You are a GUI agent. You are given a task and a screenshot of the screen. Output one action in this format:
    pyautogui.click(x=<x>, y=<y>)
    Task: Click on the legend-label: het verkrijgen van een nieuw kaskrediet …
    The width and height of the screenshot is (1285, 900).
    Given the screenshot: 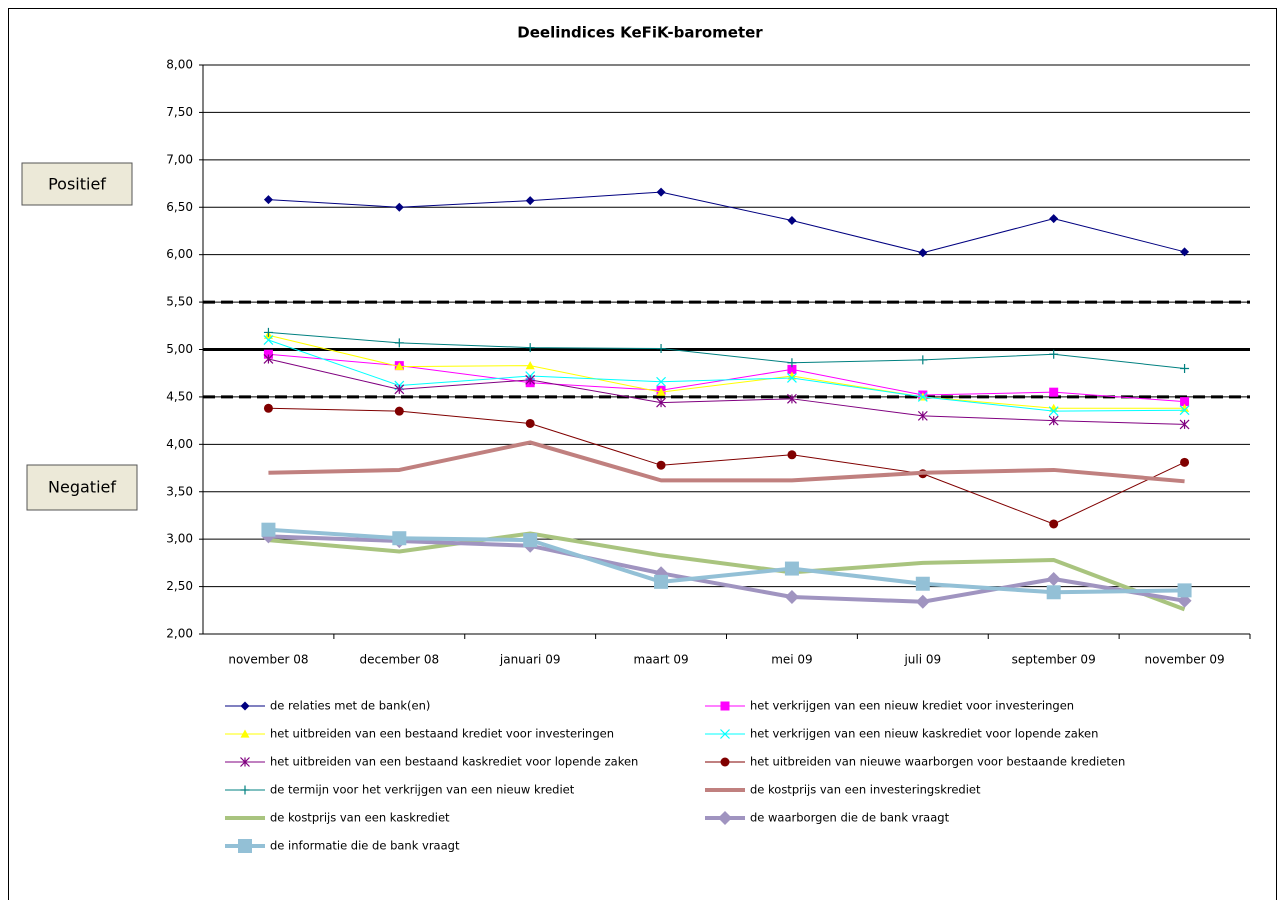 What is the action you would take?
    pyautogui.click(x=924, y=734)
    